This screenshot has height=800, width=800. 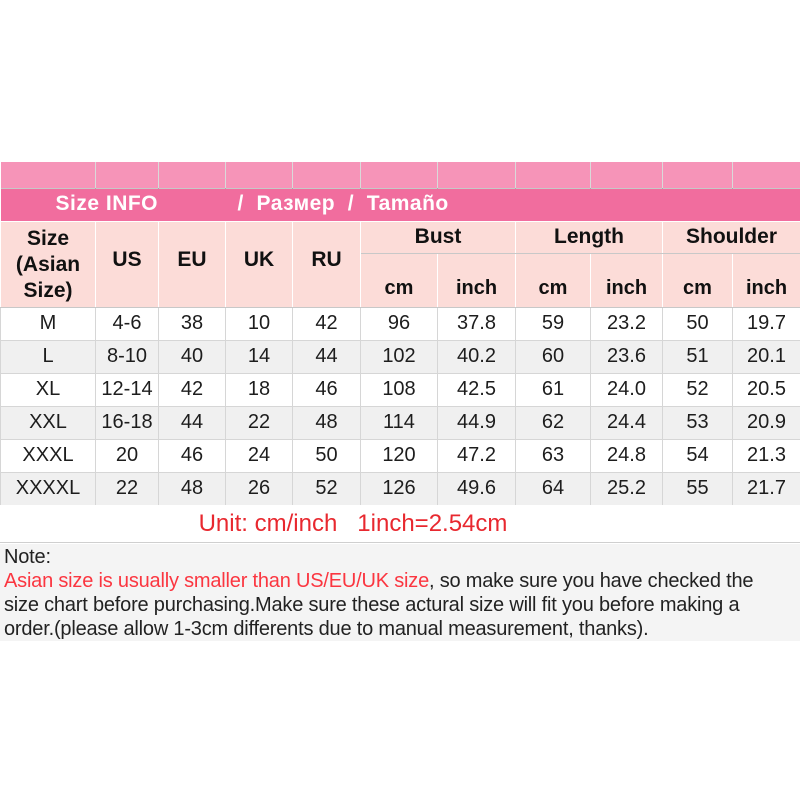 What do you see at coordinates (731, 237) in the screenshot?
I see `header-shoulder: Shoulder` at bounding box center [731, 237].